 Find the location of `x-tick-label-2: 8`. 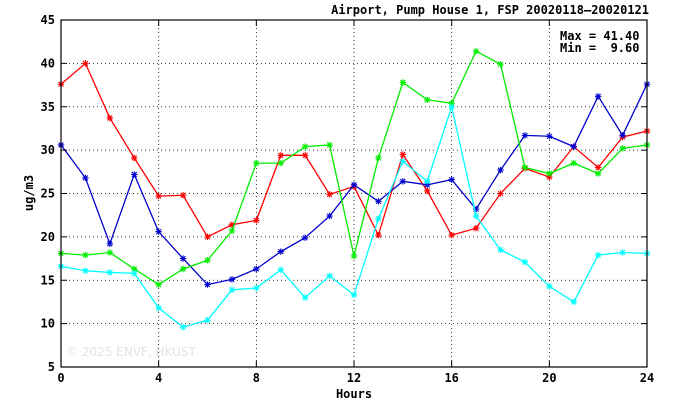

x-tick-label-2: 8 is located at coordinates (256, 378).